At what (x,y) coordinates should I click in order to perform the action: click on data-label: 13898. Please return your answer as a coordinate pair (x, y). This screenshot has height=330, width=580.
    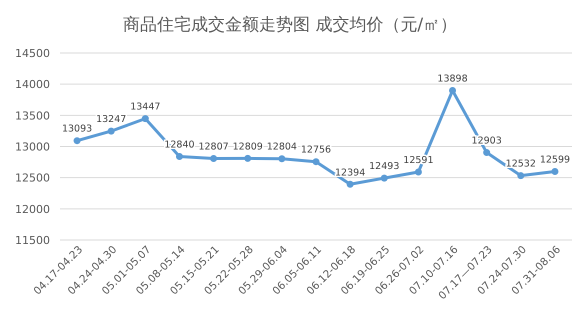
    Looking at the image, I should click on (452, 79).